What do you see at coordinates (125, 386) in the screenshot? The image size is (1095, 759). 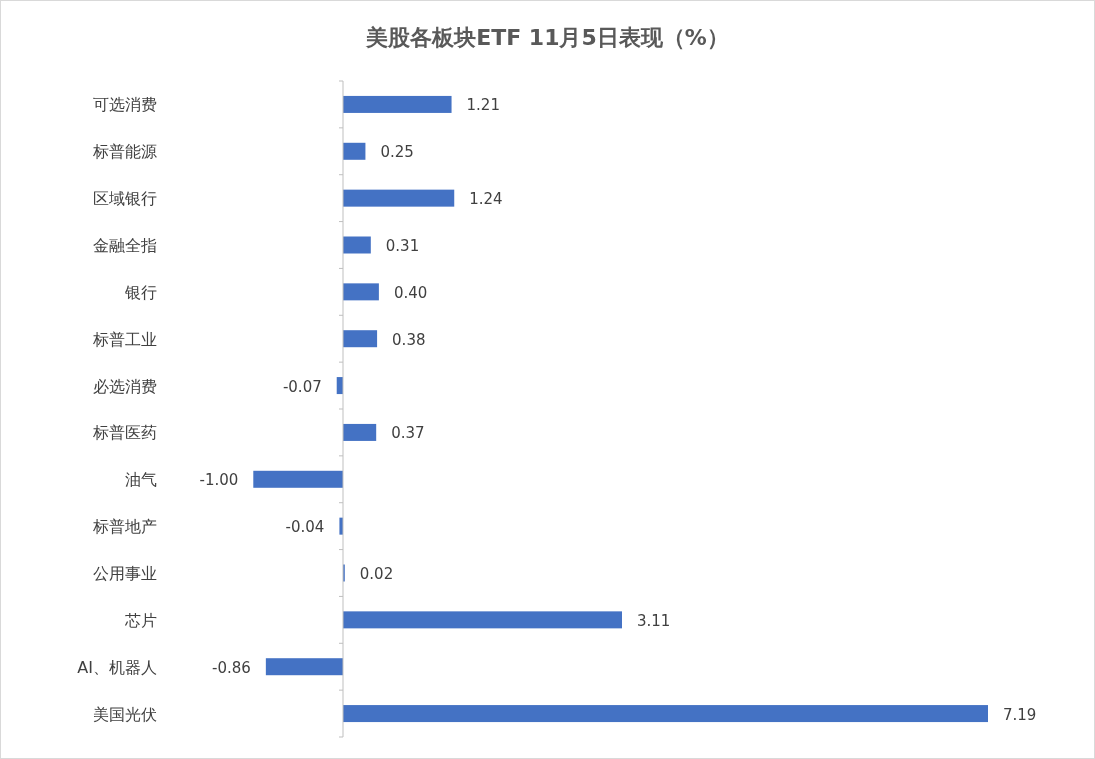 I see `y-tick-label: 必选消费` at bounding box center [125, 386].